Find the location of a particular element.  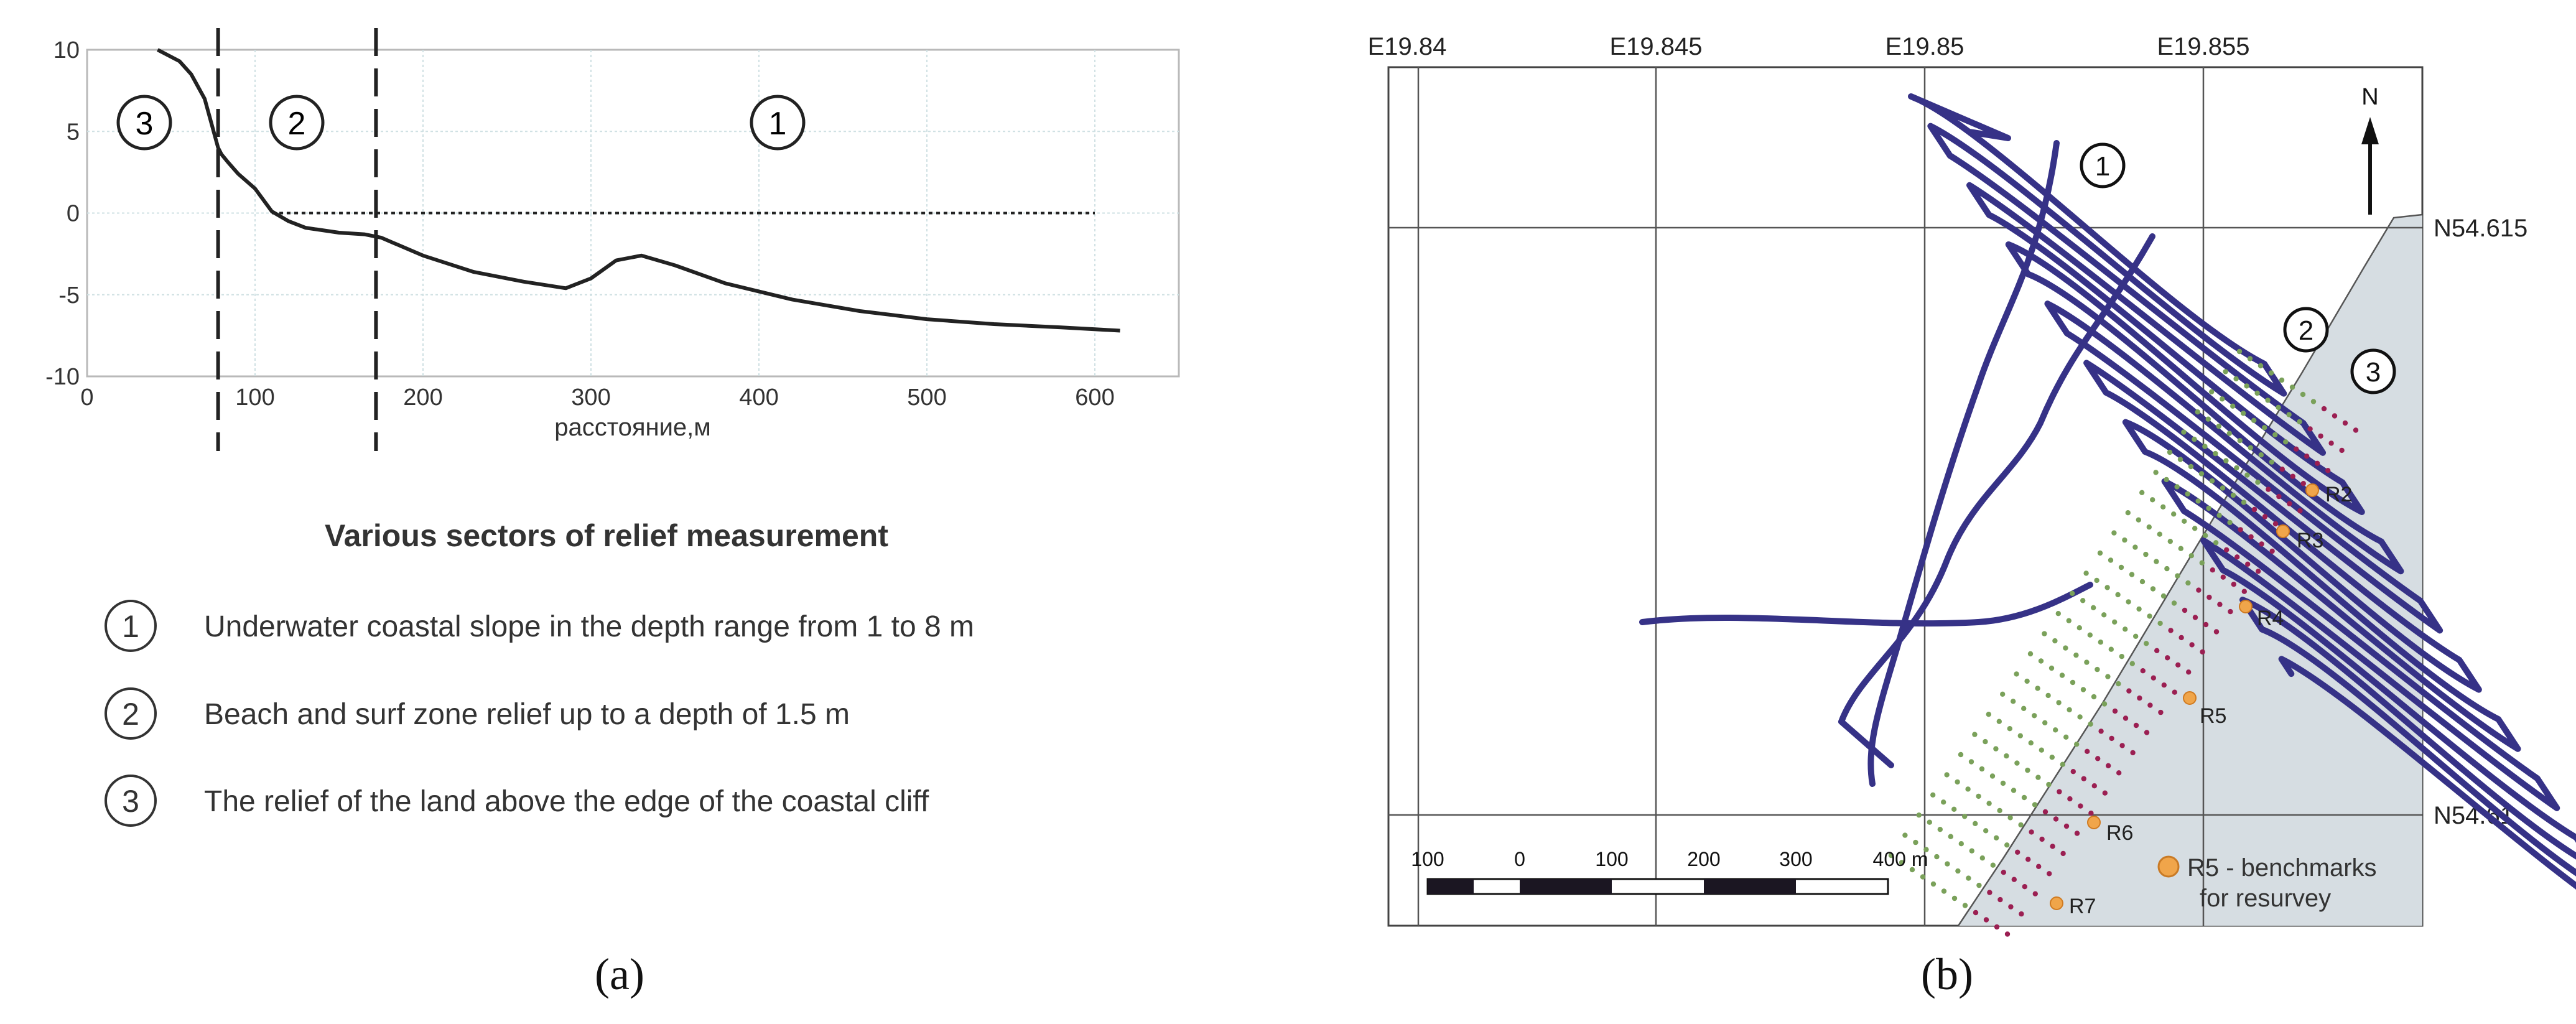

profile-x-axis-label: расстояние,м is located at coordinates (632, 427).